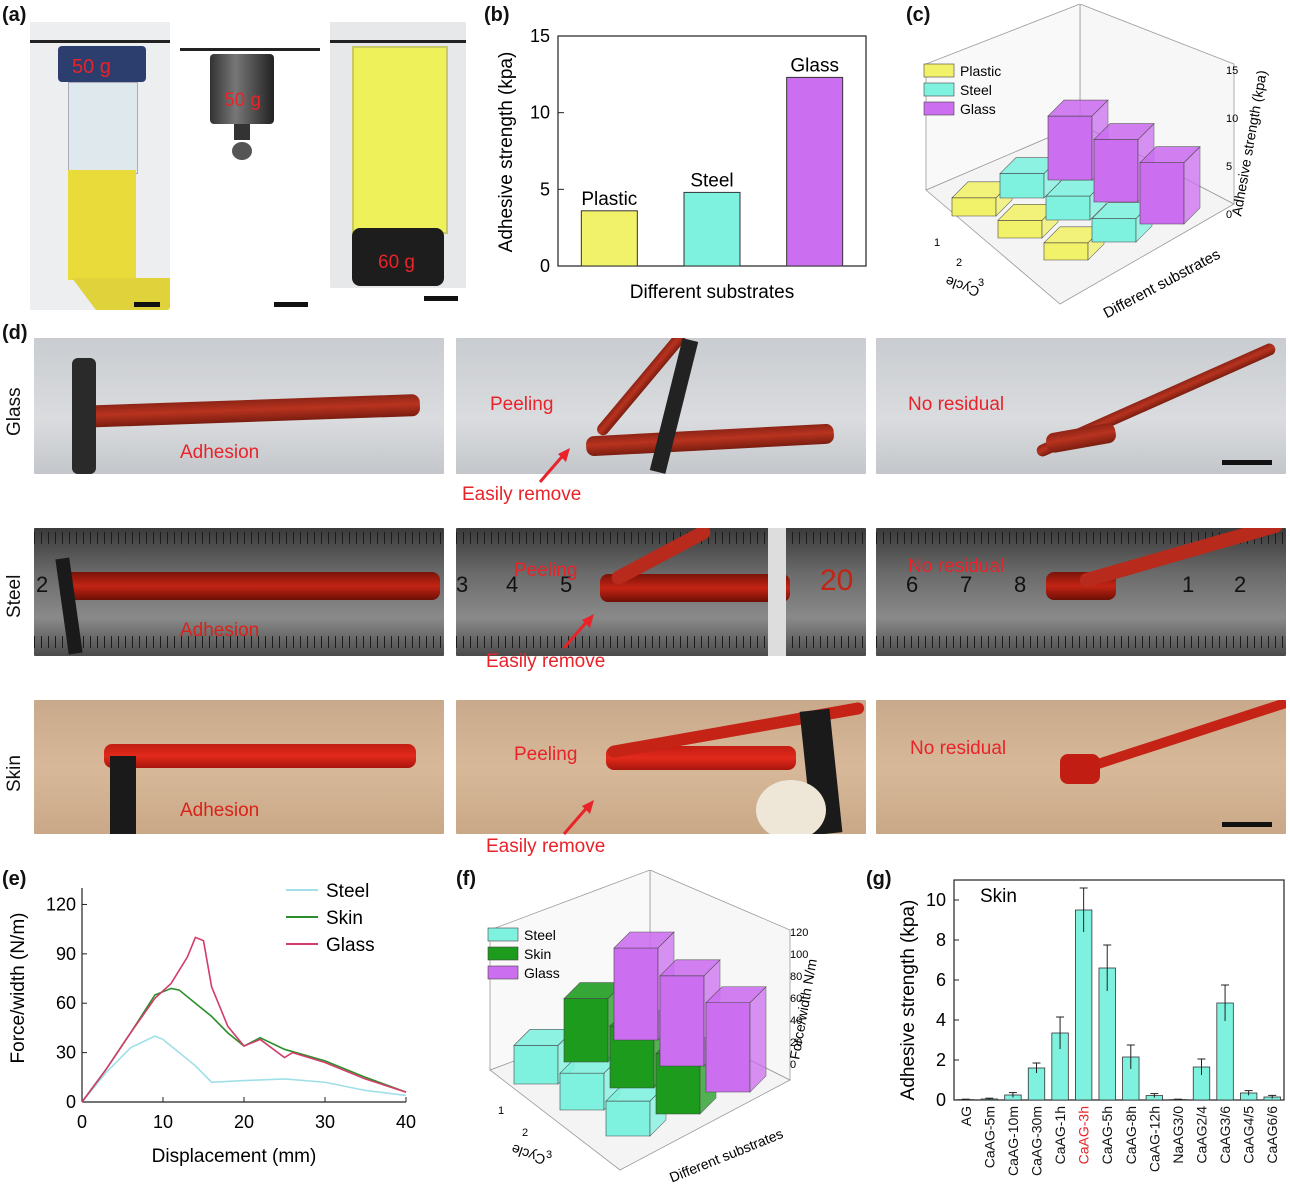 The width and height of the screenshot is (1290, 1192). What do you see at coordinates (522, 494) in the screenshot?
I see `easily-remove-label: Easily remove` at bounding box center [522, 494].